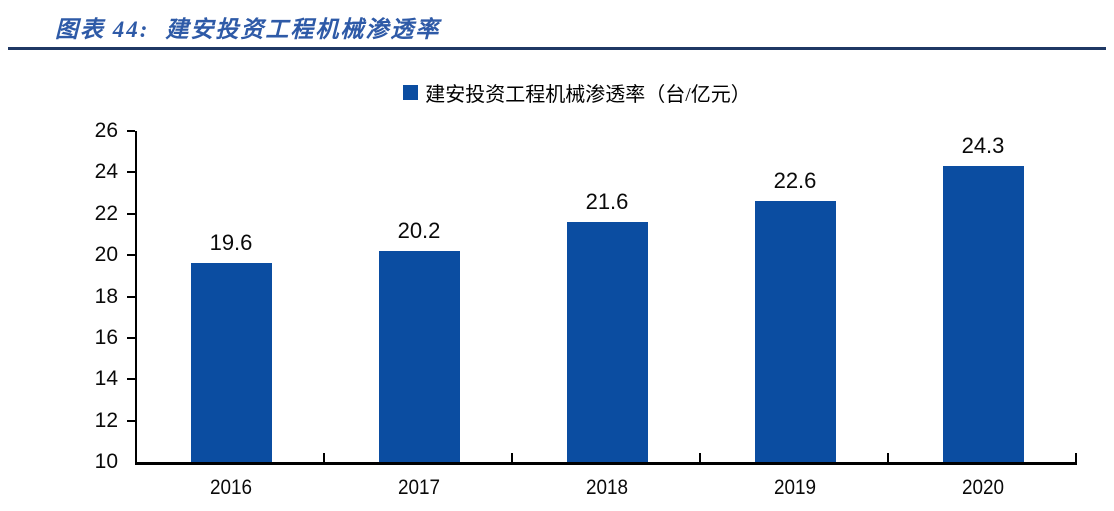 Image resolution: width=1114 pixels, height=511 pixels. I want to click on y-axis-label: 26, so click(106, 130).